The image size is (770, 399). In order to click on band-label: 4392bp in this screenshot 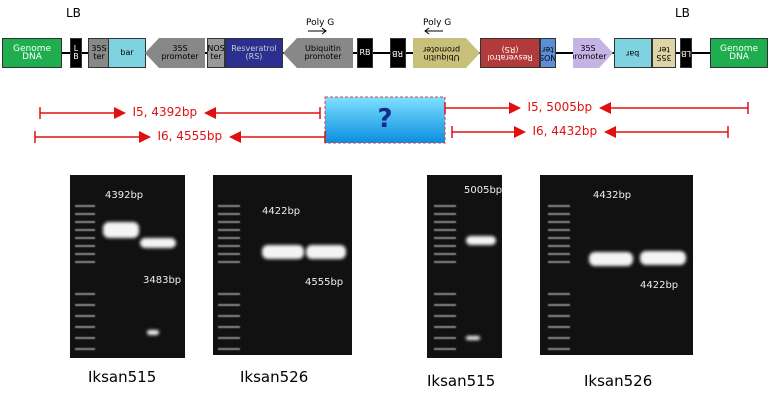, I will do `click(124, 195)`.